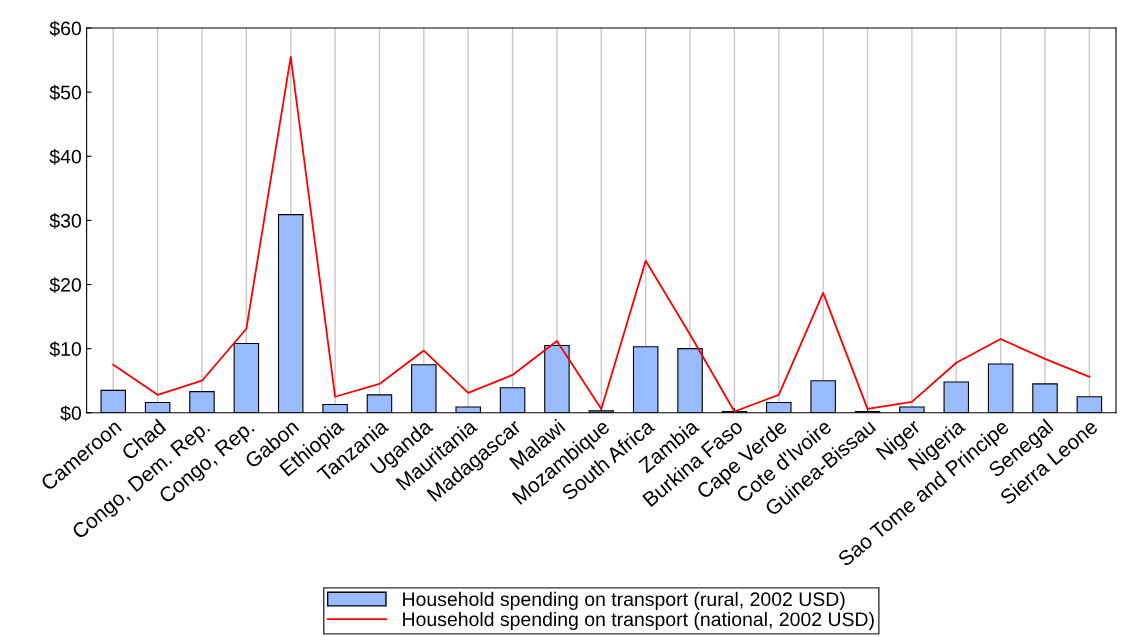 The height and width of the screenshot is (637, 1125). What do you see at coordinates (624, 600) in the screenshot?
I see `legend-label: Household spending on transport (rural, 2002 USD)` at bounding box center [624, 600].